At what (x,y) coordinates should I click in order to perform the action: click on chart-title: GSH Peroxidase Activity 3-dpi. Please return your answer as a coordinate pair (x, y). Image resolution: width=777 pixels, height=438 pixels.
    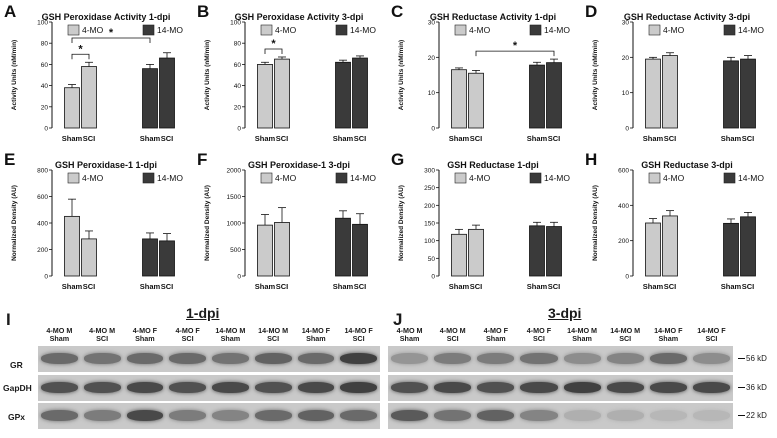
    Looking at the image, I should click on (299, 17).